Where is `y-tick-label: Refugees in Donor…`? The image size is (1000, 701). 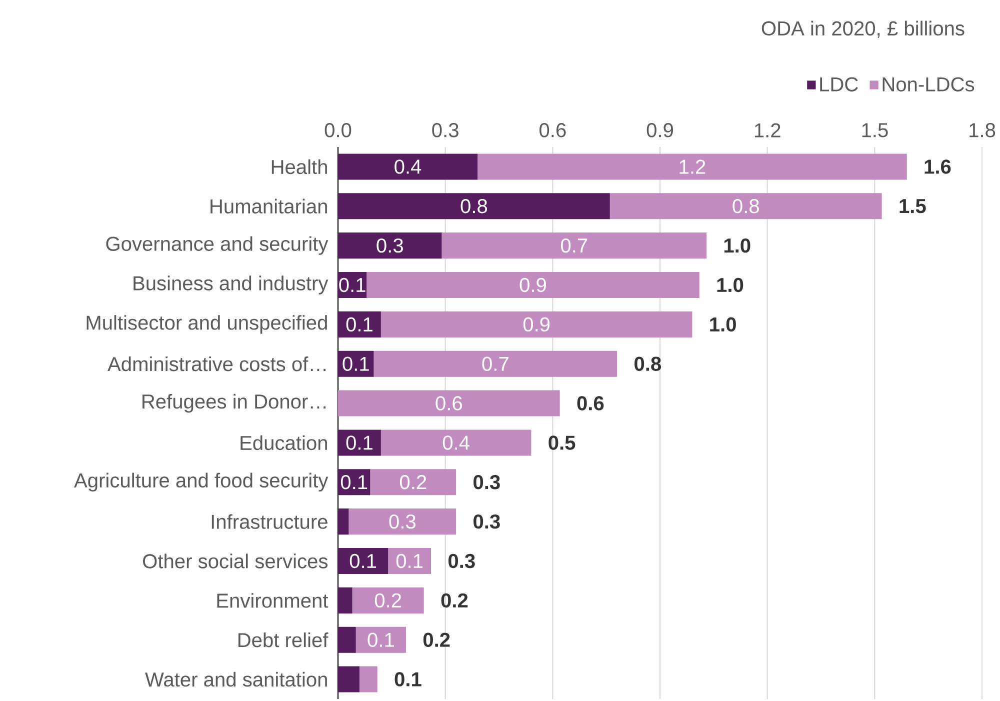
y-tick-label: Refugees in Donor… is located at coordinates (234, 403).